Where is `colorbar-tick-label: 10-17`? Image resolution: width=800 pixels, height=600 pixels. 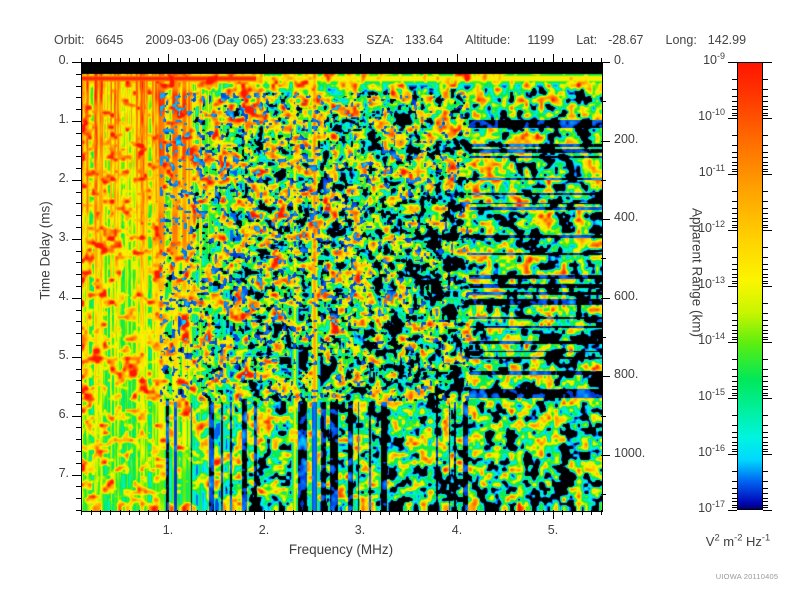 colorbar-tick-label: 10-17 is located at coordinates (711, 506).